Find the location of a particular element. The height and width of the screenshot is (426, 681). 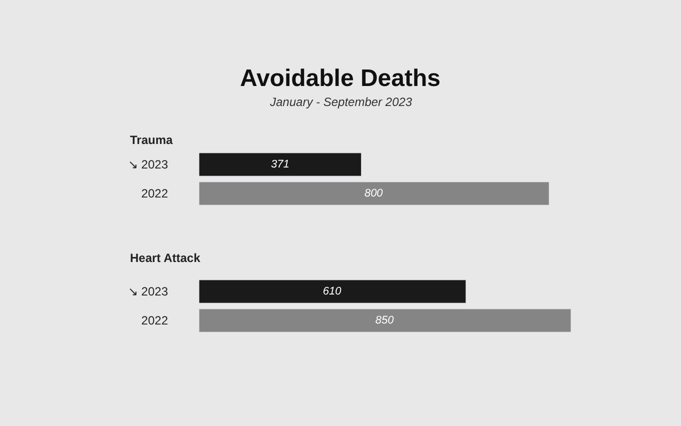

text: Avoidable Deaths is located at coordinates (340, 78).